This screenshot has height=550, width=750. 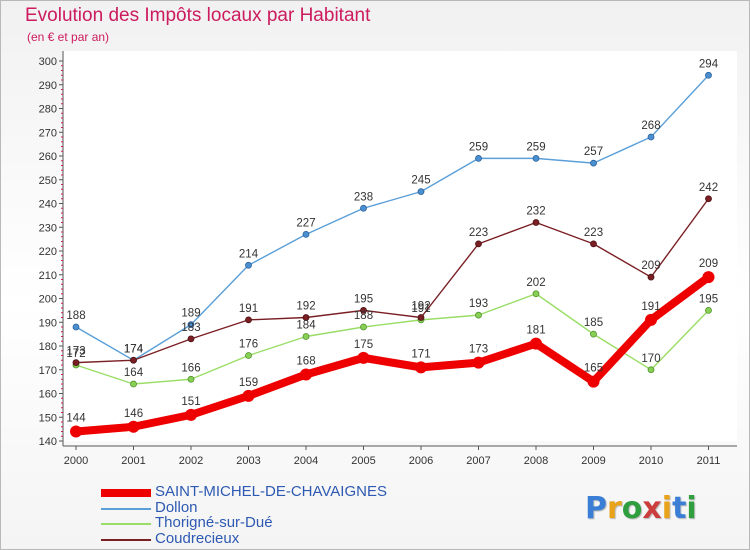 What do you see at coordinates (392, 339) in the screenshot?
I see `series-line` at bounding box center [392, 339].